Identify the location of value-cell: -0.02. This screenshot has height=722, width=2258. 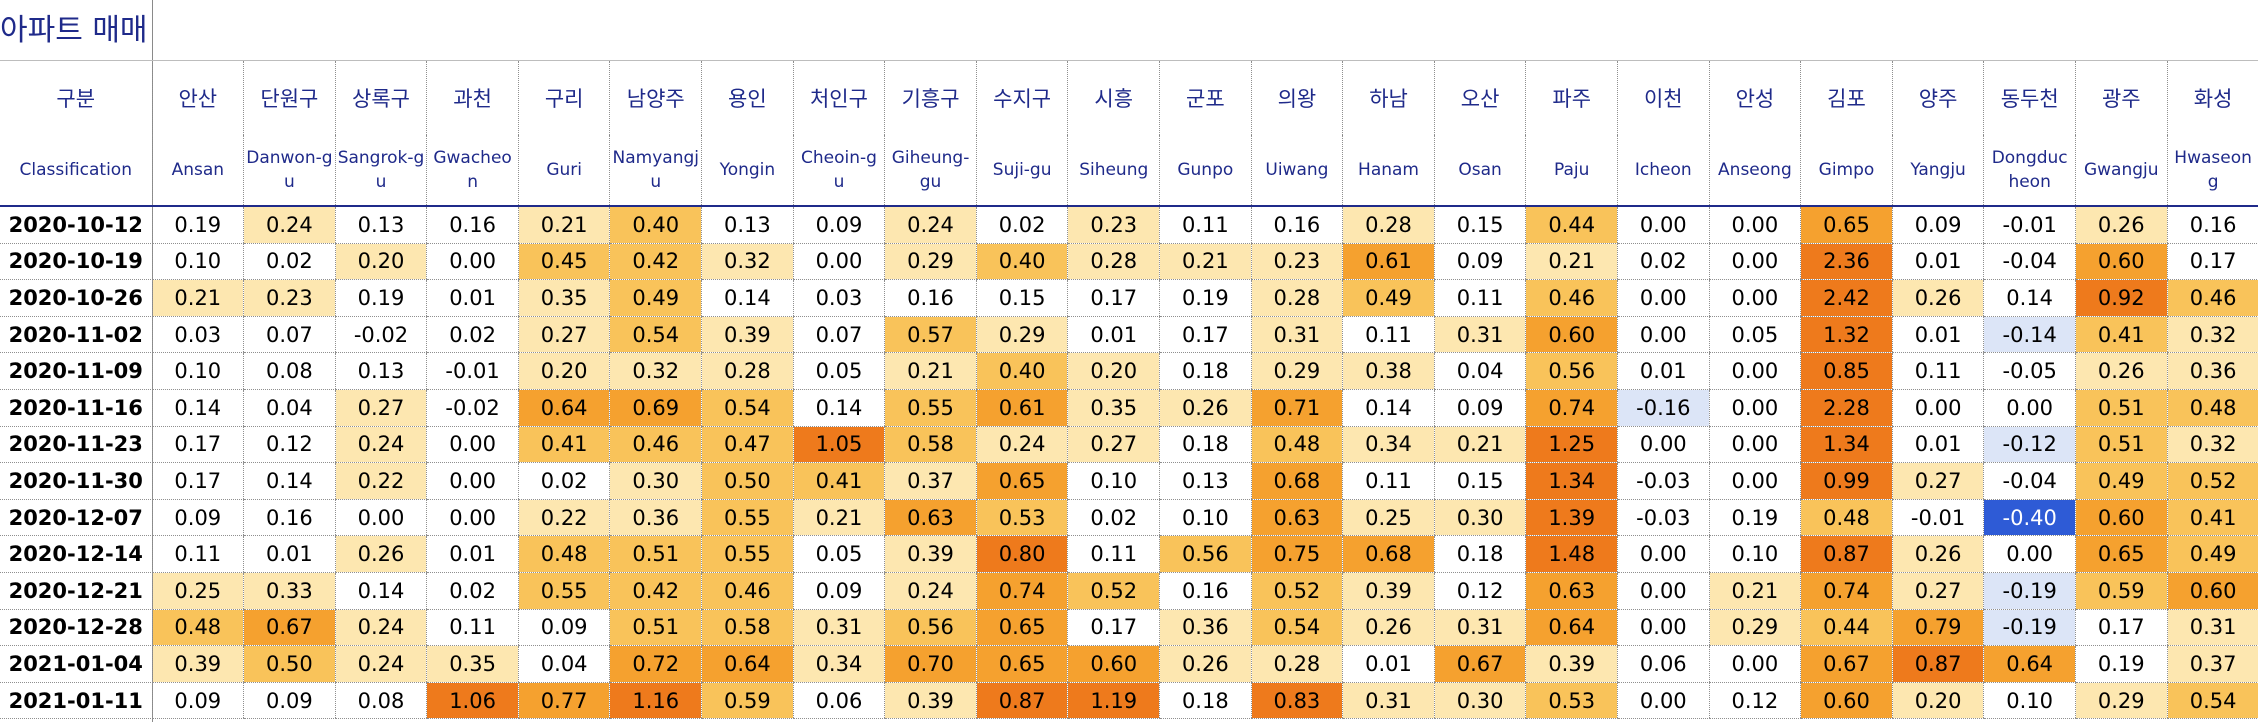
(472, 408).